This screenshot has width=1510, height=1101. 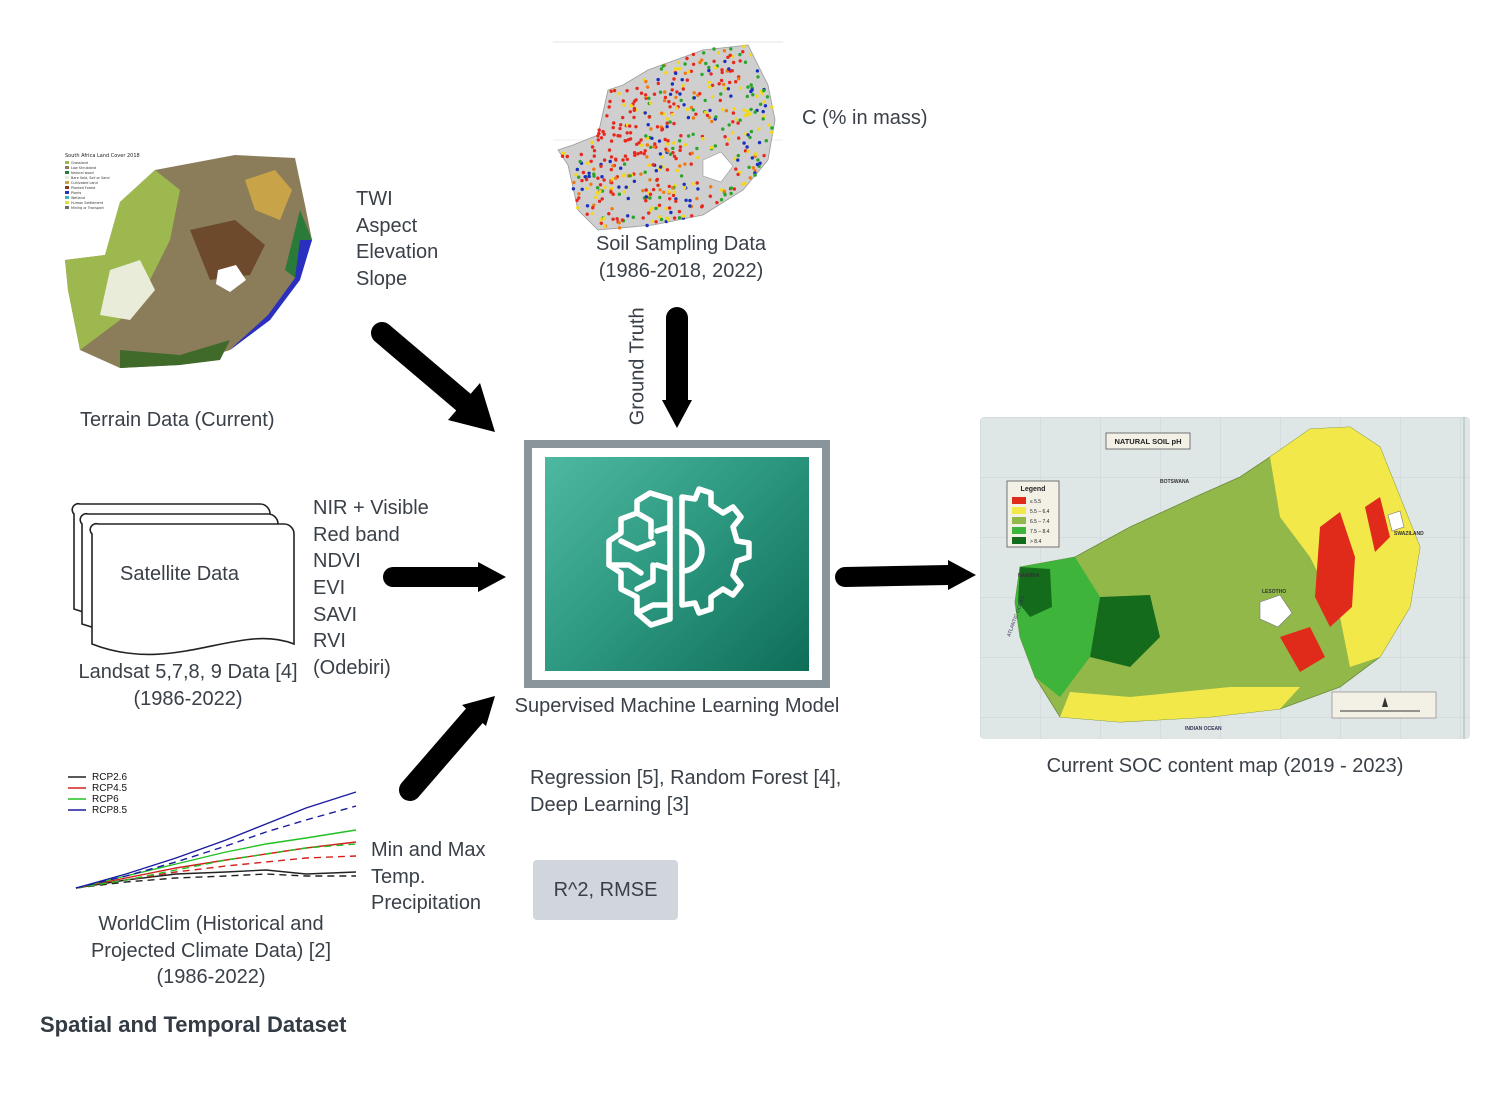 What do you see at coordinates (371, 508) in the screenshot?
I see `satellite-feature-nir: NIR + Visible` at bounding box center [371, 508].